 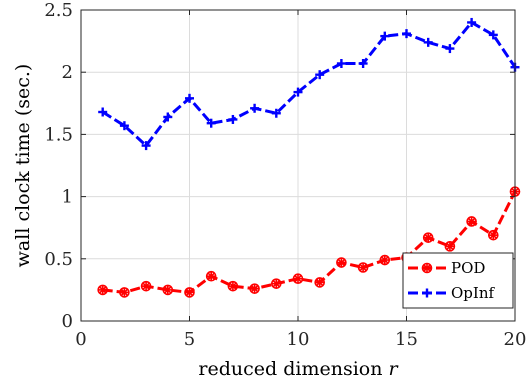 I want to click on x-tick-label: 0, so click(x=80, y=339).